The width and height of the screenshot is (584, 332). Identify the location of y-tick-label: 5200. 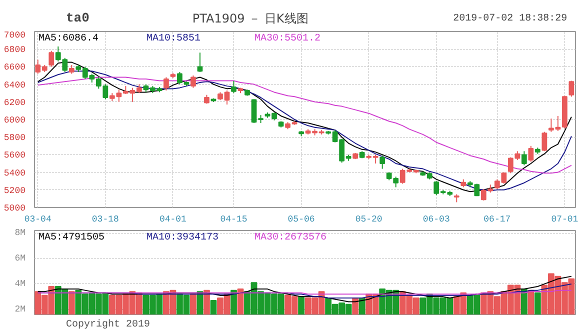
(15, 191).